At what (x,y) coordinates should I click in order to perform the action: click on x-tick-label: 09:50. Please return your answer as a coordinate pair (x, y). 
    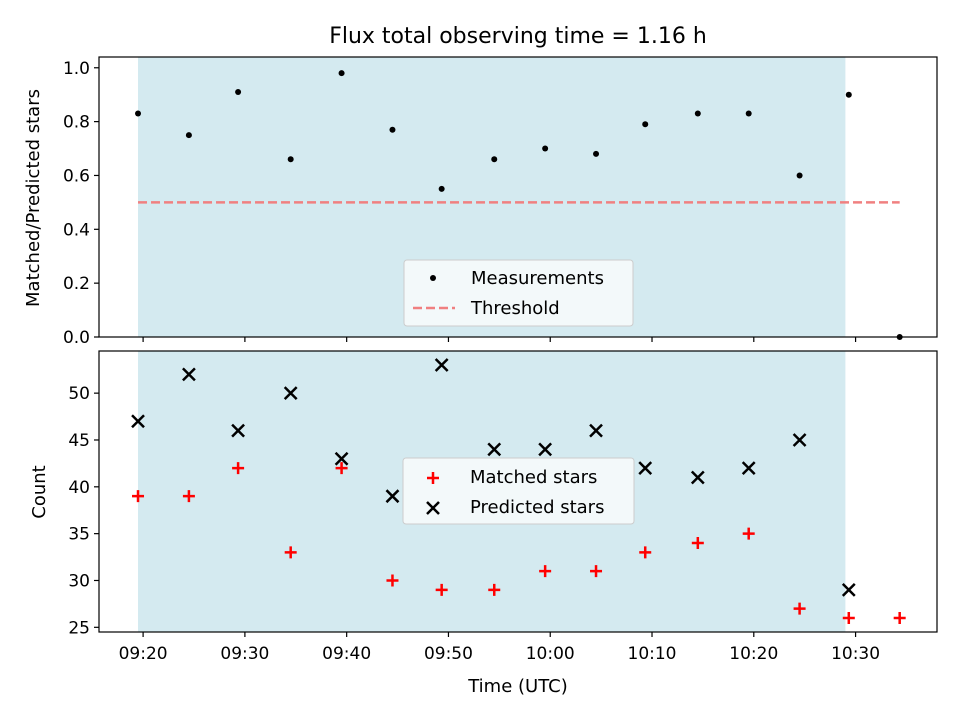
    Looking at the image, I should click on (448, 654).